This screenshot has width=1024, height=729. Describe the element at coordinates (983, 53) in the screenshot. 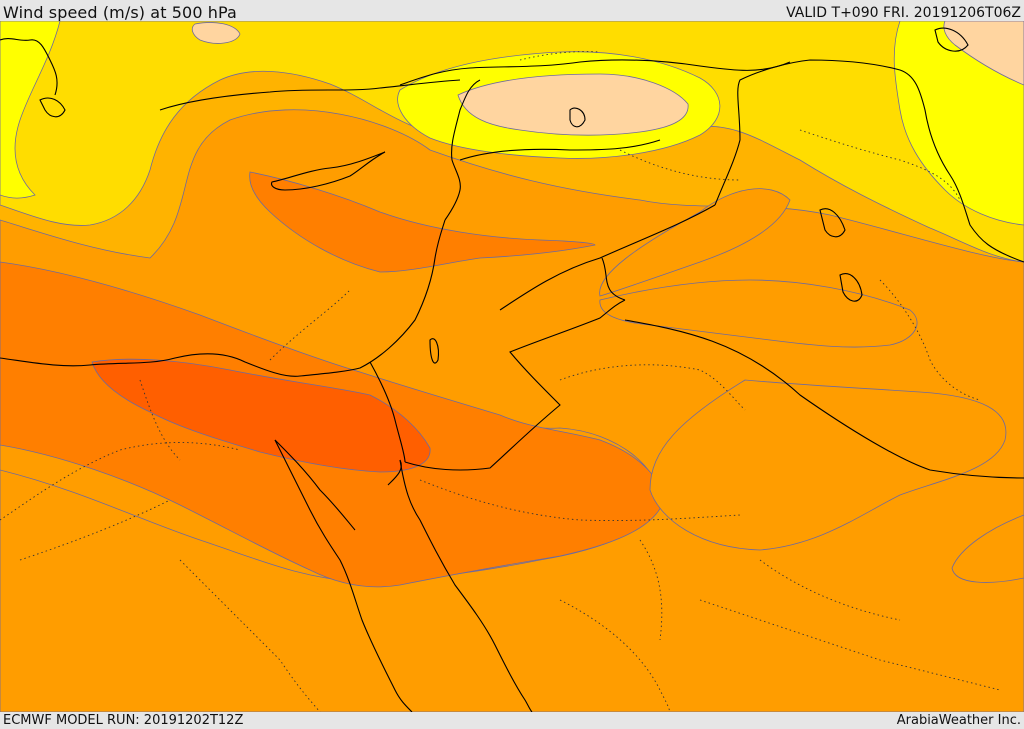

I see `field-band-peach-ne` at that location.